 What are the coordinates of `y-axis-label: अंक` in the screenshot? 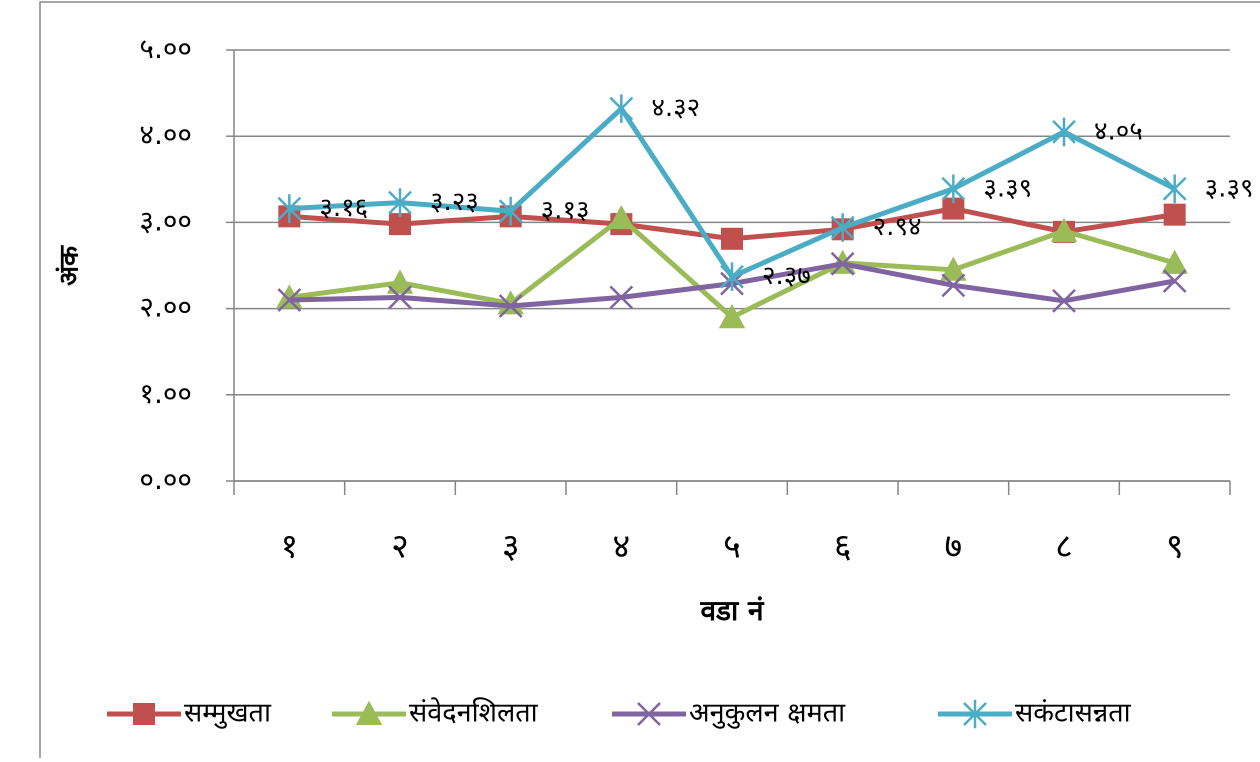 It's located at (70, 265).